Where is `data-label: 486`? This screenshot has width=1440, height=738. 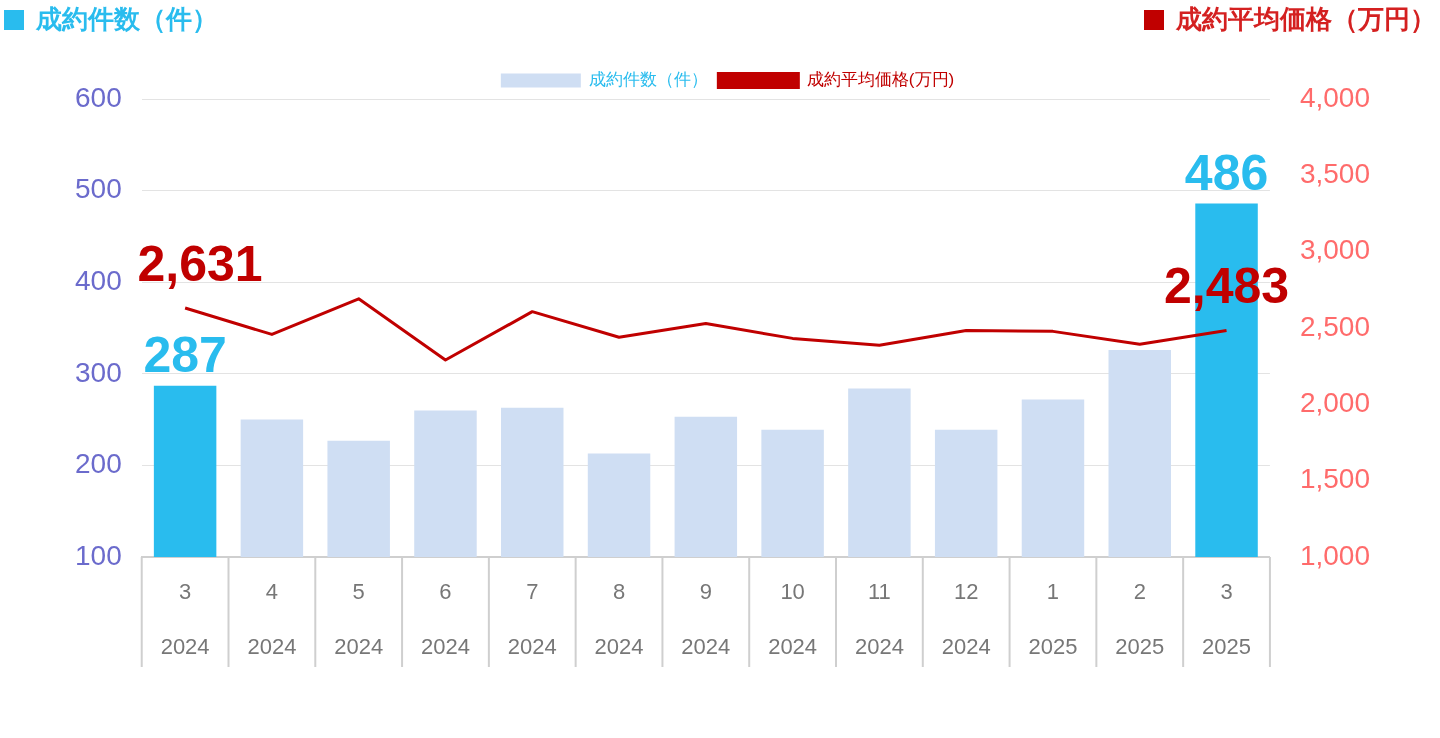 data-label: 486 is located at coordinates (1226, 173).